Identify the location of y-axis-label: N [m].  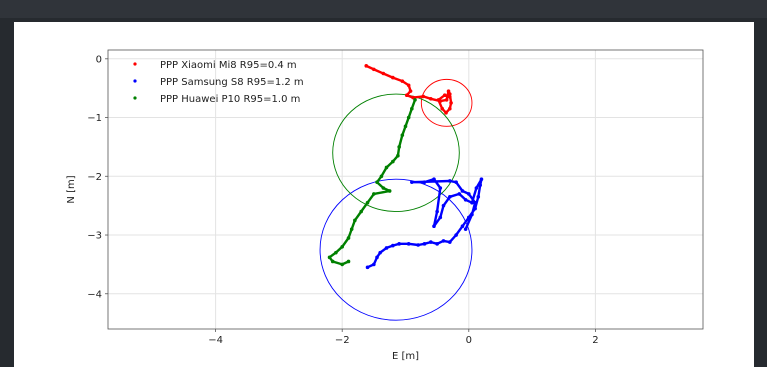
(71, 189).